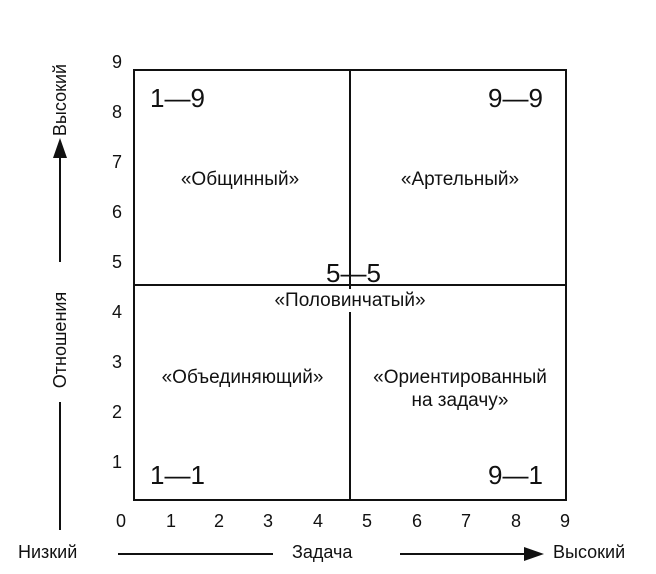 The image size is (656, 574). What do you see at coordinates (195, 554) in the screenshot?
I see `x-axis-left-line` at bounding box center [195, 554].